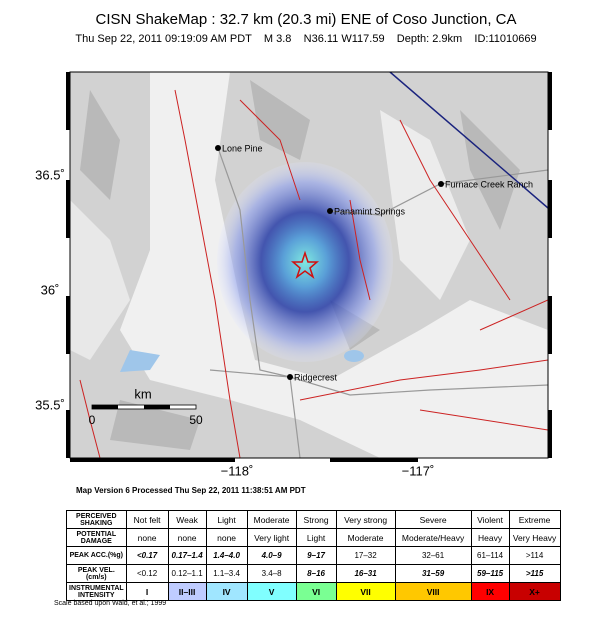 The height and width of the screenshot is (637, 612). Describe the element at coordinates (490, 555) in the screenshot. I see `legend-cell: 61–114` at that location.